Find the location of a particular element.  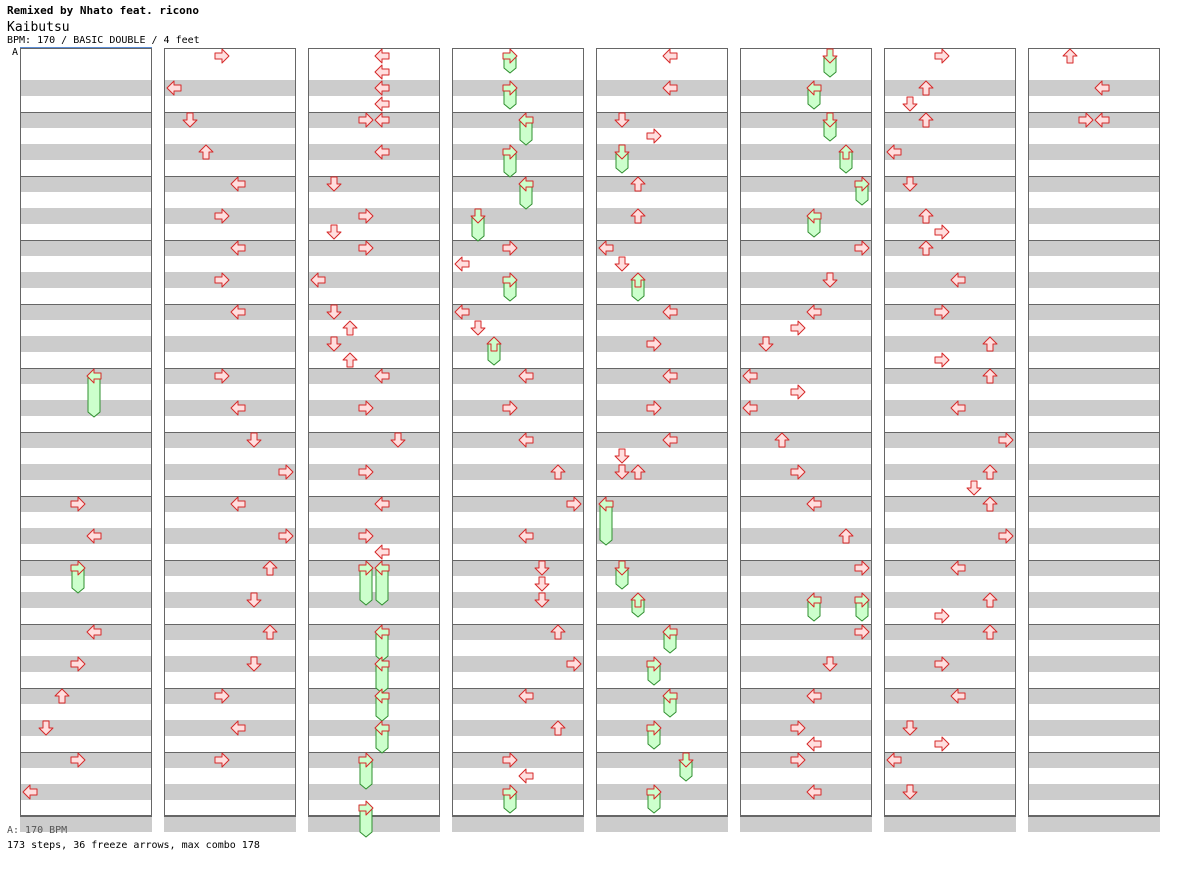

column-frame is located at coordinates (230, 432).